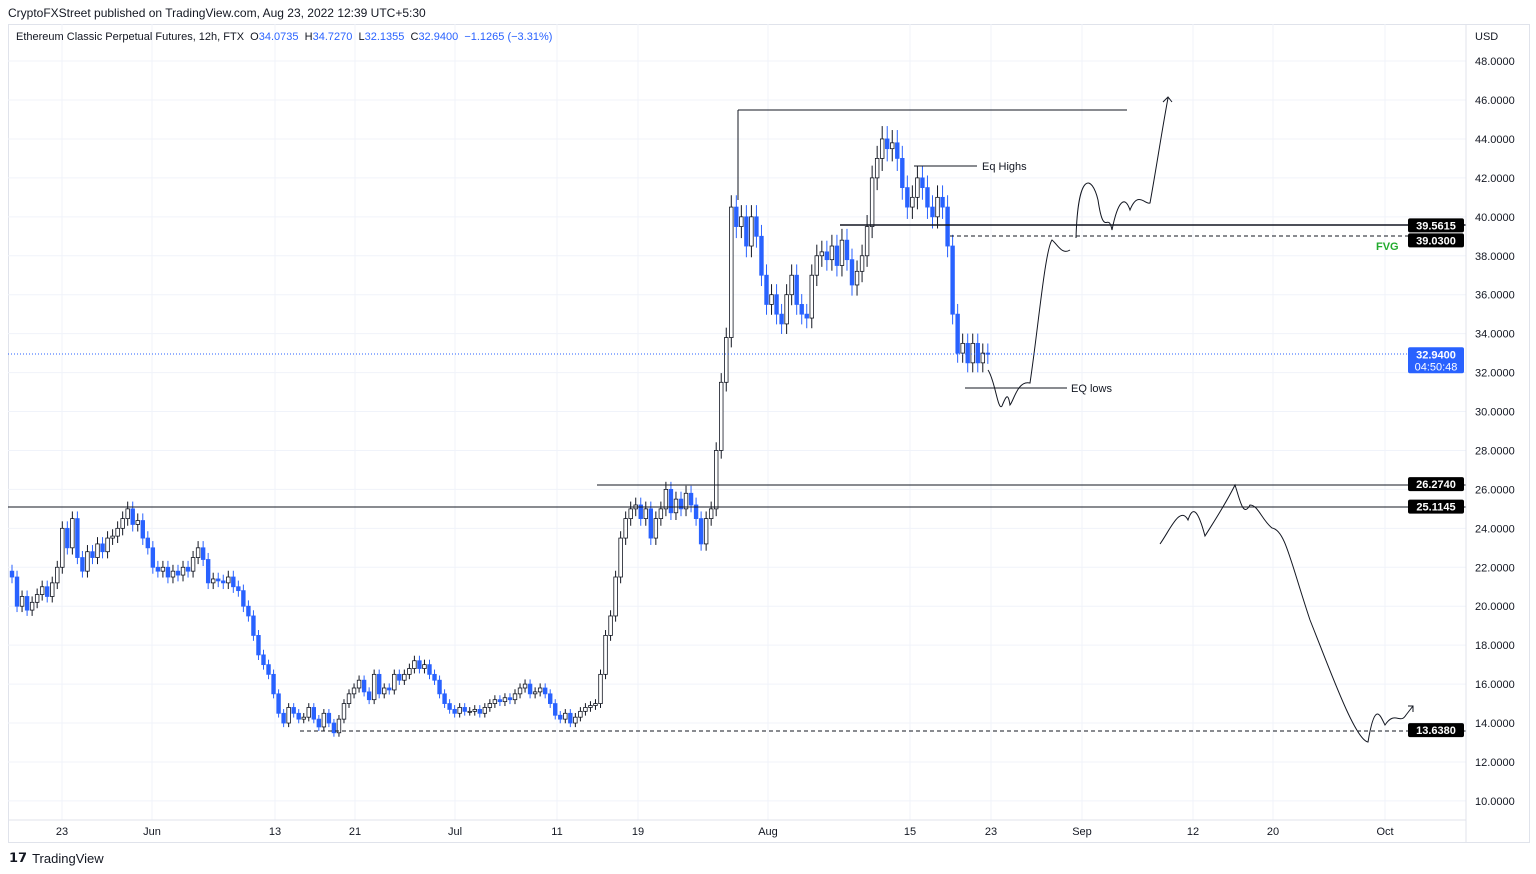 The width and height of the screenshot is (1536, 874). Describe the element at coordinates (1436, 730) in the screenshot. I see `price-label: 13.6380` at that location.